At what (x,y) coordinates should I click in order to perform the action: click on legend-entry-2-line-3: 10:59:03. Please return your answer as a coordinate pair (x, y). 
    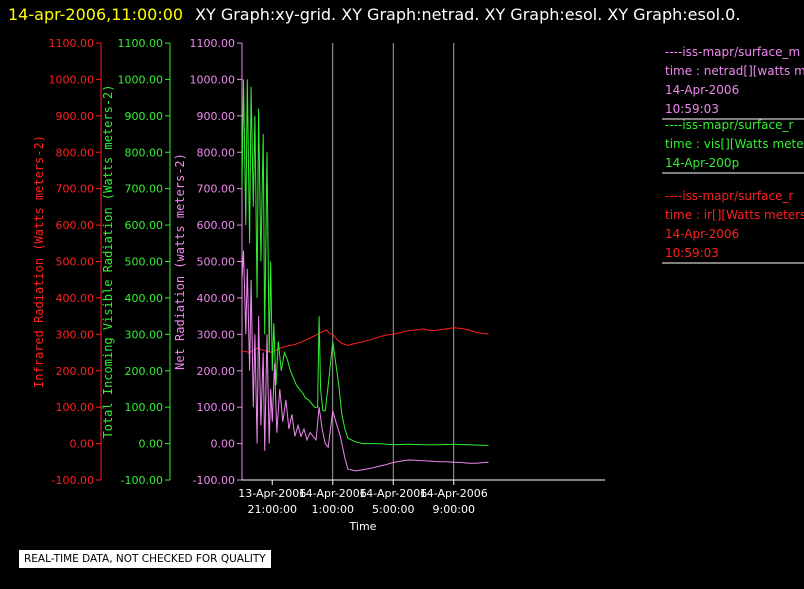
    Looking at the image, I should click on (692, 253).